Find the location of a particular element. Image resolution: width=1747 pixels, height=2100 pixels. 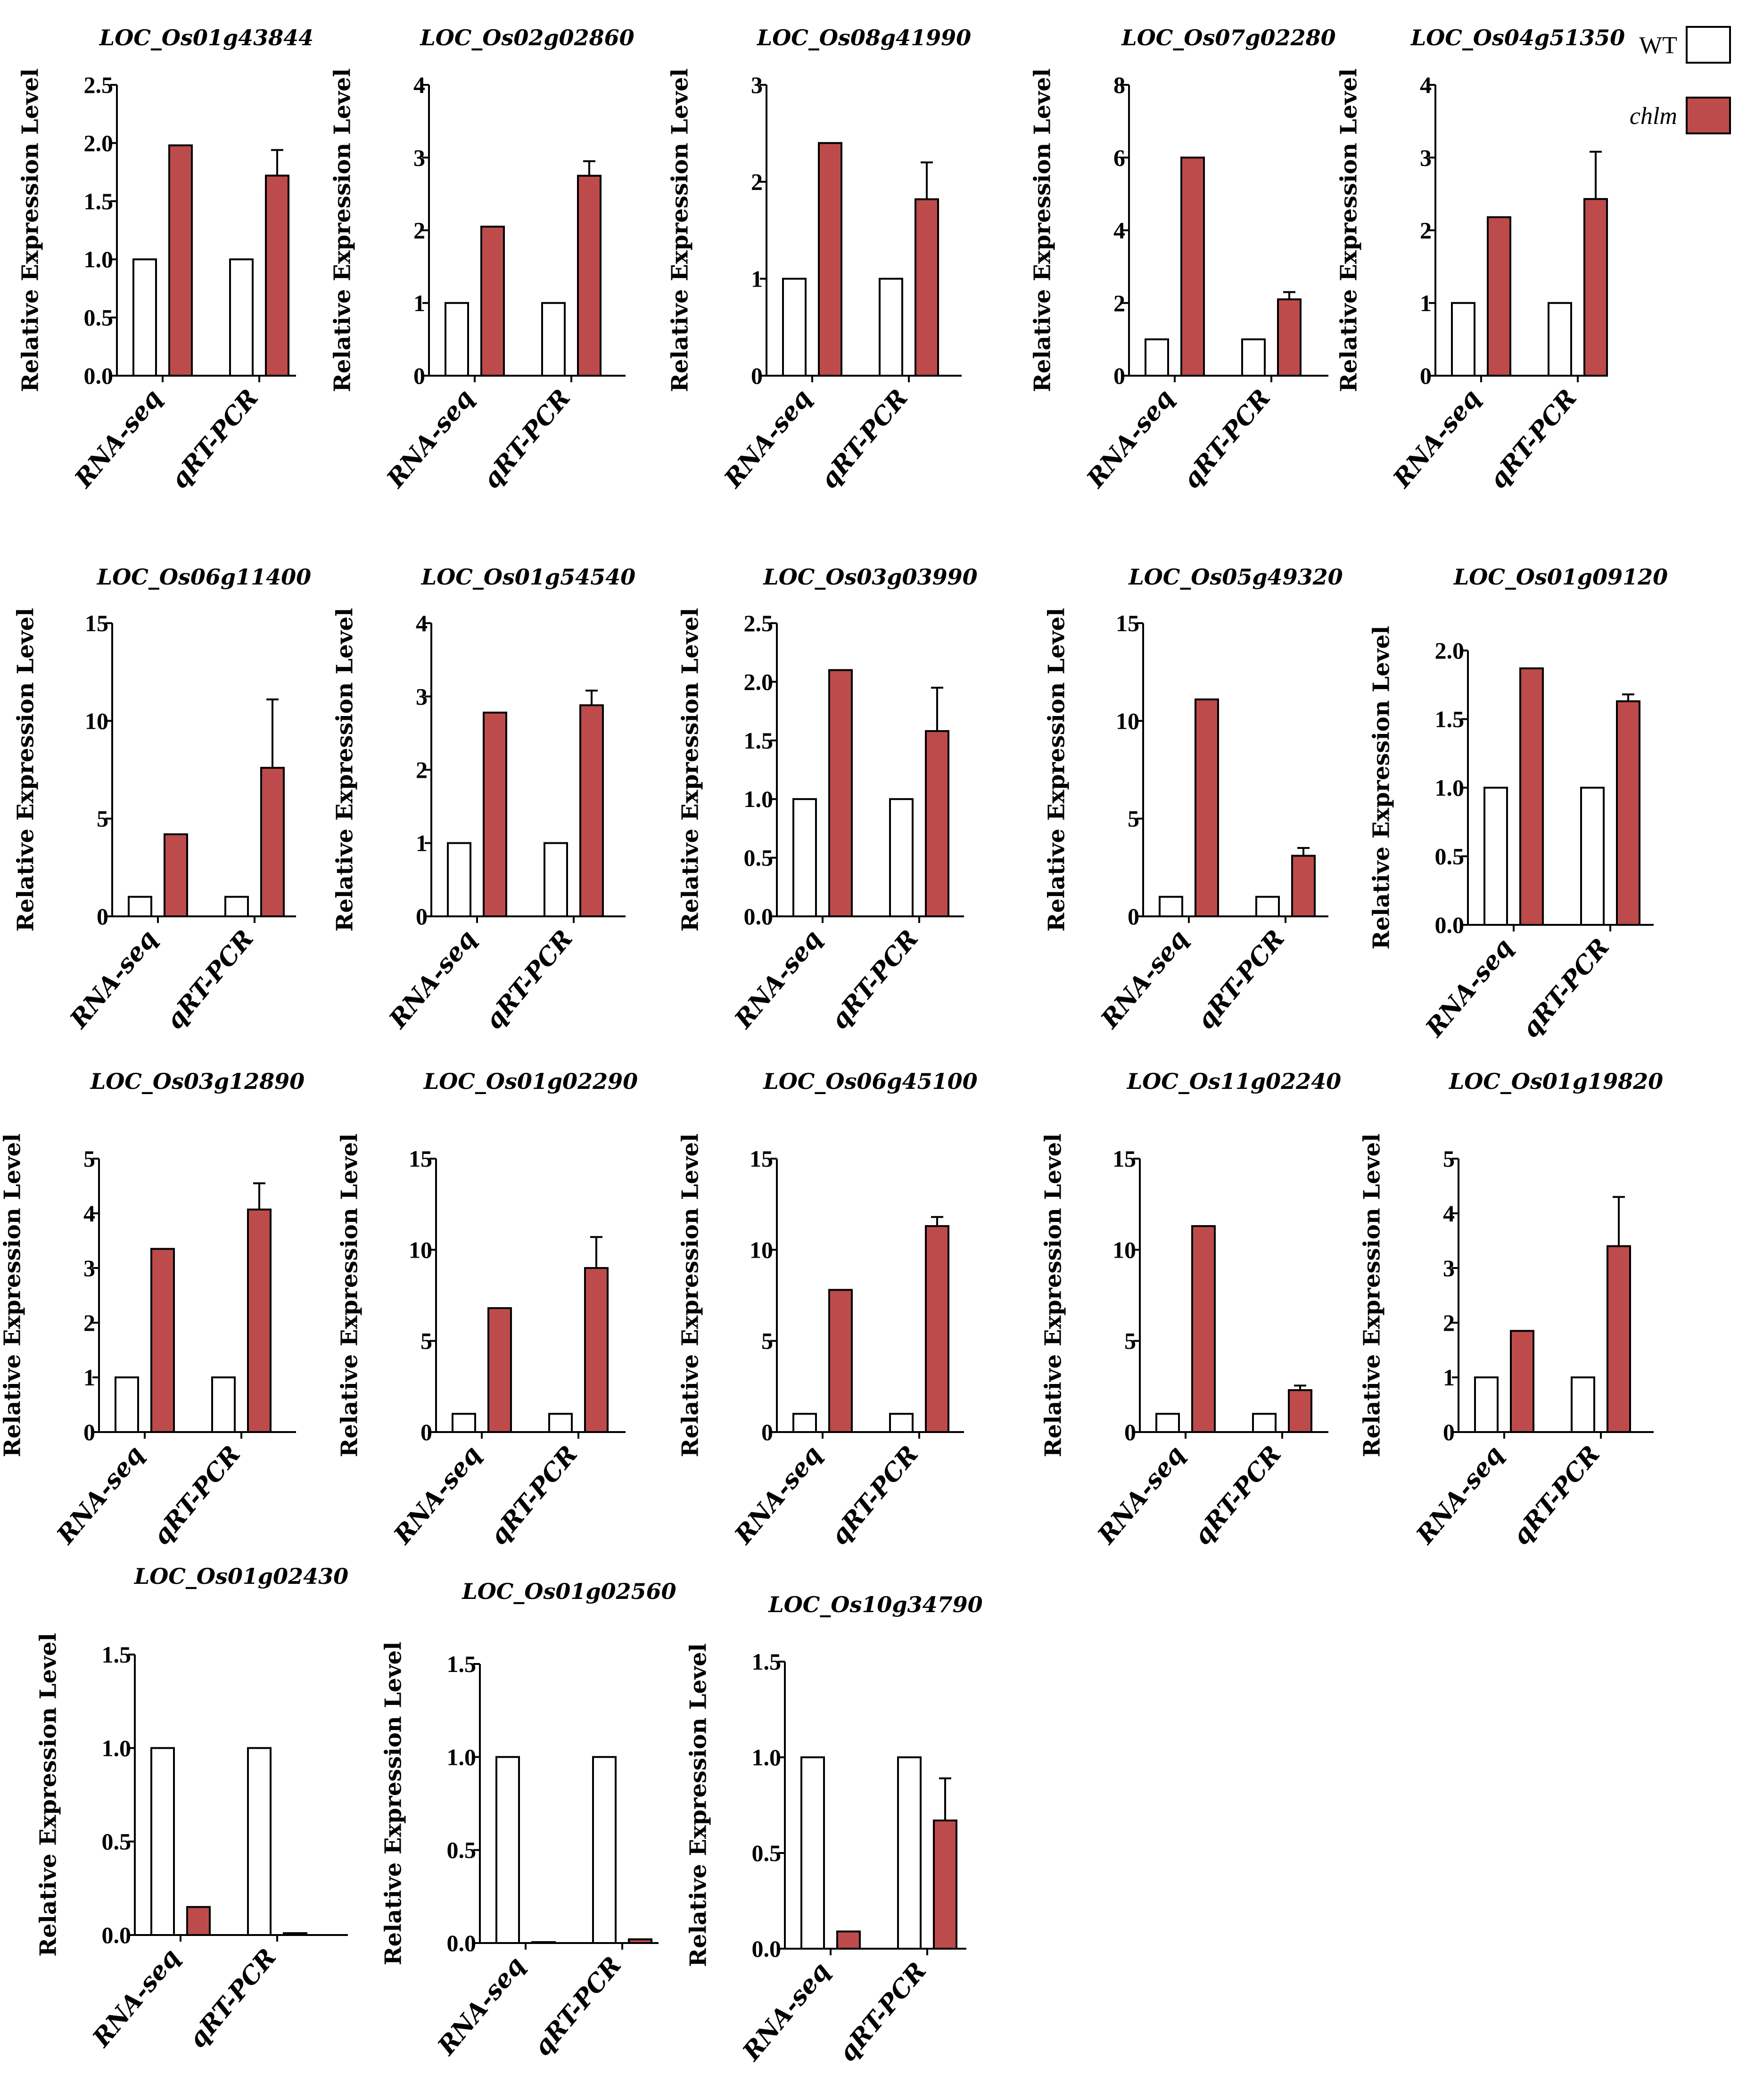

legend-label: chlm is located at coordinates (1653, 116).